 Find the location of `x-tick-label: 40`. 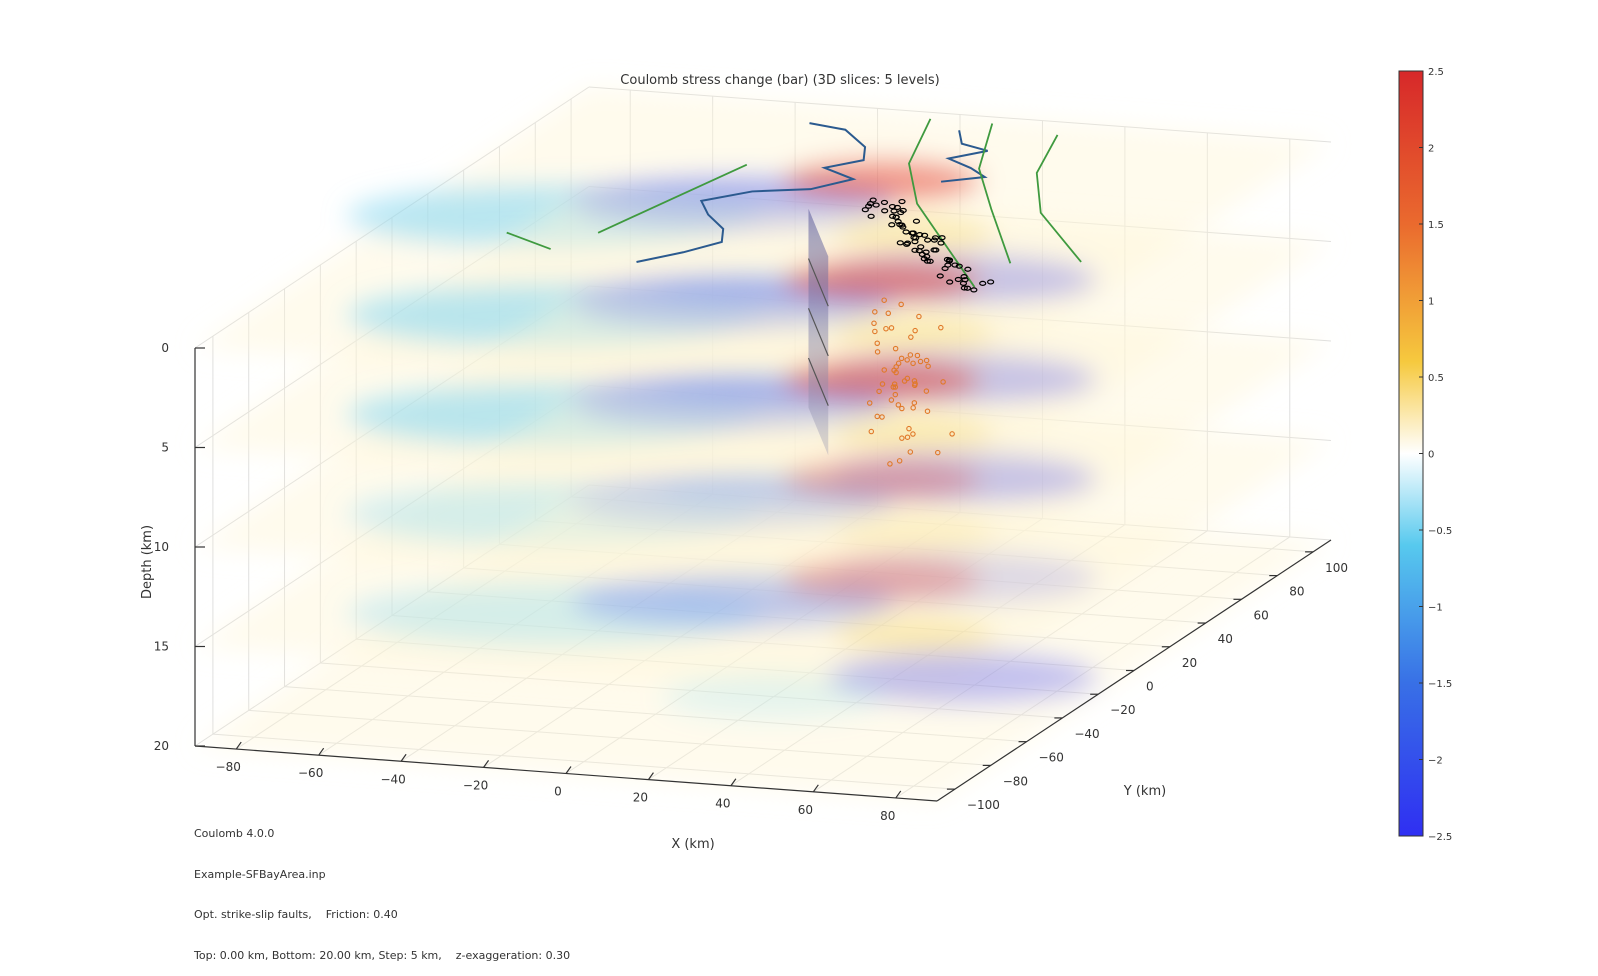

x-tick-label: 40 is located at coordinates (722, 804).